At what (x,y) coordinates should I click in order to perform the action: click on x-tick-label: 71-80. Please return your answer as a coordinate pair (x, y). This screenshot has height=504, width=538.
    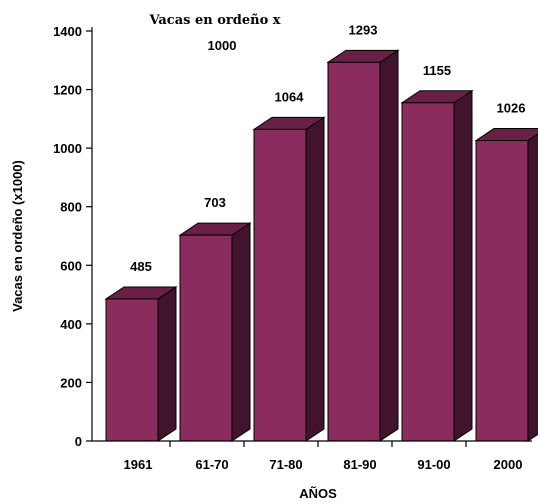
    Looking at the image, I should click on (285, 464).